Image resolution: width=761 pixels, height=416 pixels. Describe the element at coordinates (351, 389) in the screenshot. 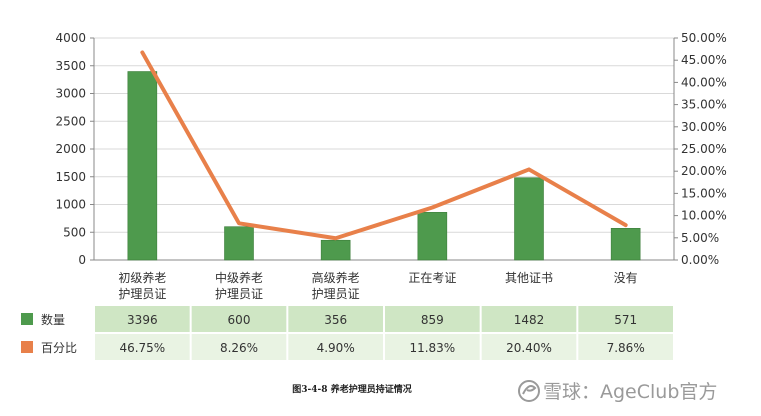

I see `chart-caption: 图3-4-8 养老护理员持证情况` at that location.